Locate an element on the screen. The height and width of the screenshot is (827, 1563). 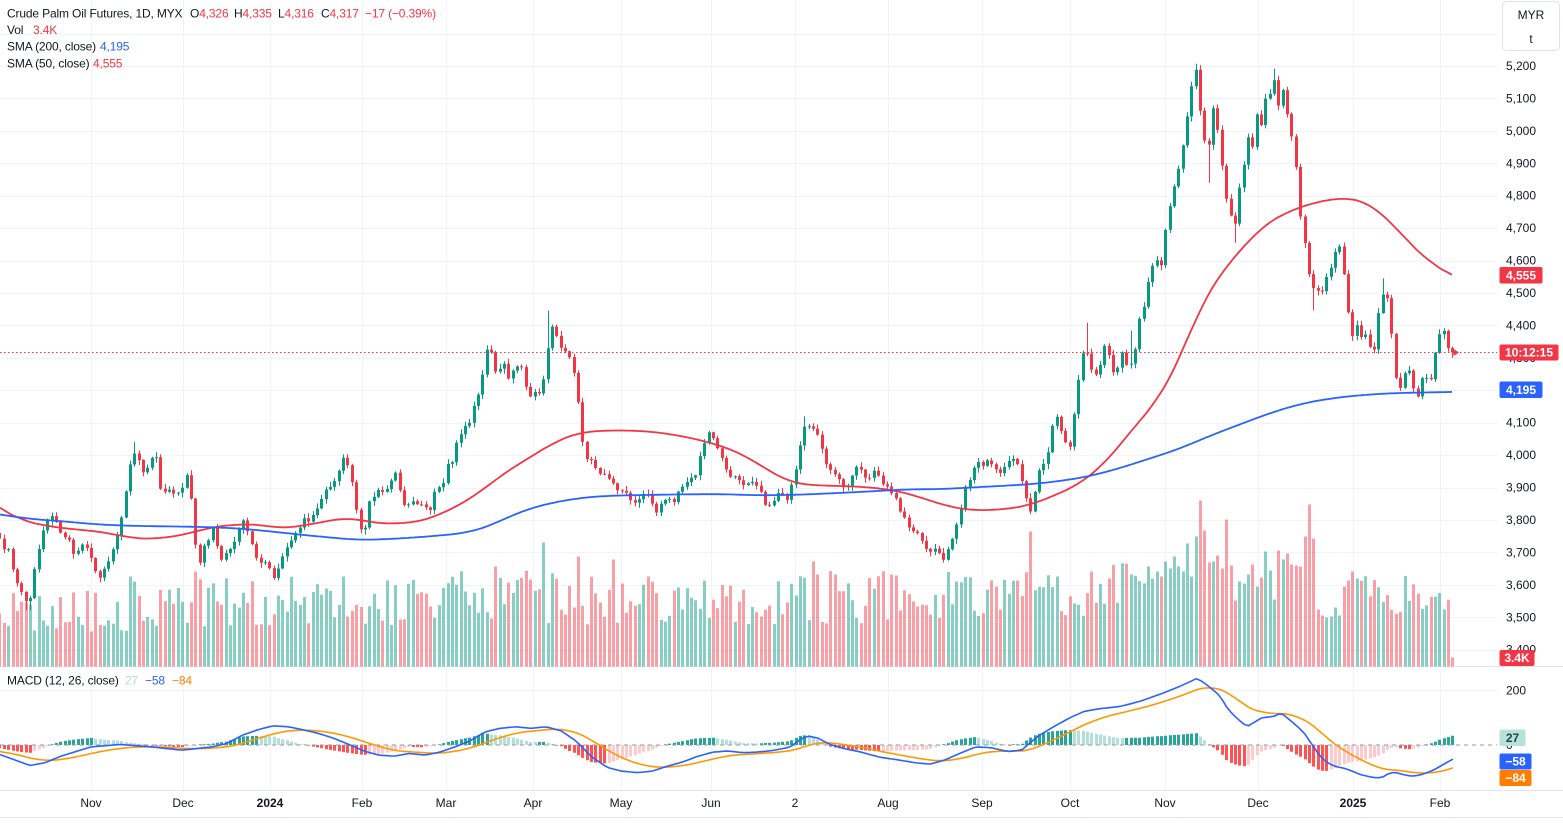
svg-text: 5,000 is located at coordinates (1521, 131).